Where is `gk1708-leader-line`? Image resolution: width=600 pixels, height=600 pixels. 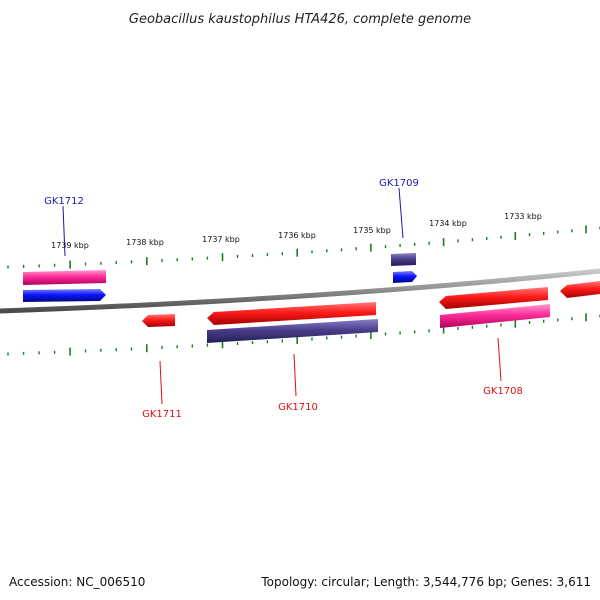
gk1708-leader-line is located at coordinates (499, 359).